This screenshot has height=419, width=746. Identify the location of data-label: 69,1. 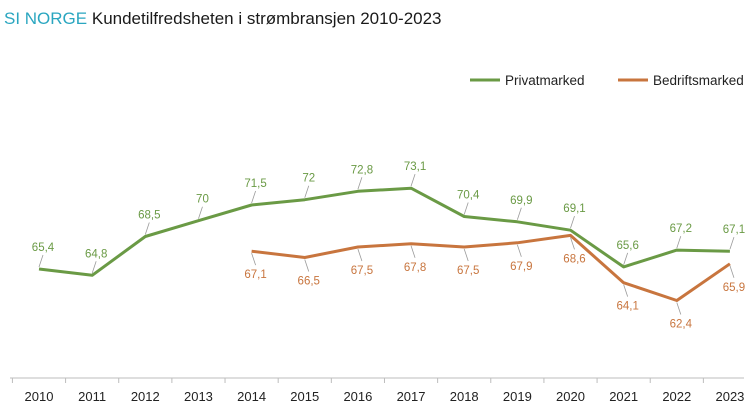
(574, 209).